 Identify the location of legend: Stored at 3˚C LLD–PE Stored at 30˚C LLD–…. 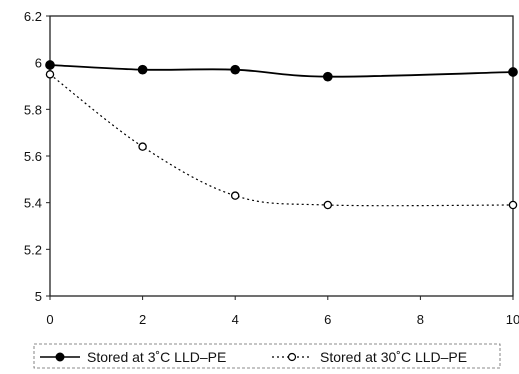
(267, 356).